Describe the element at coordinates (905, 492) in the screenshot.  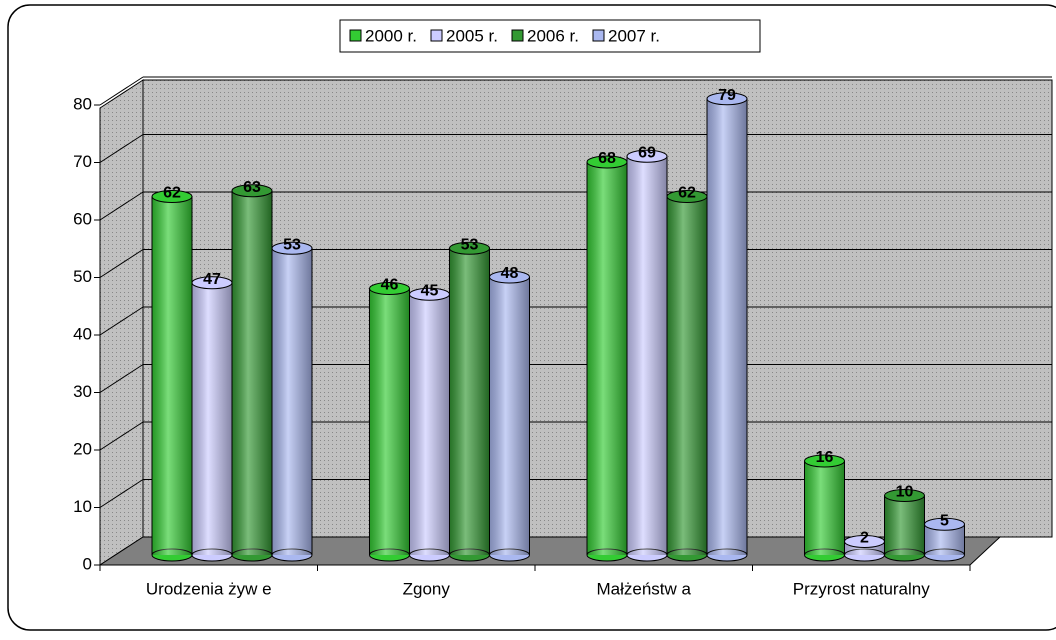
I see `value-label: 10` at that location.